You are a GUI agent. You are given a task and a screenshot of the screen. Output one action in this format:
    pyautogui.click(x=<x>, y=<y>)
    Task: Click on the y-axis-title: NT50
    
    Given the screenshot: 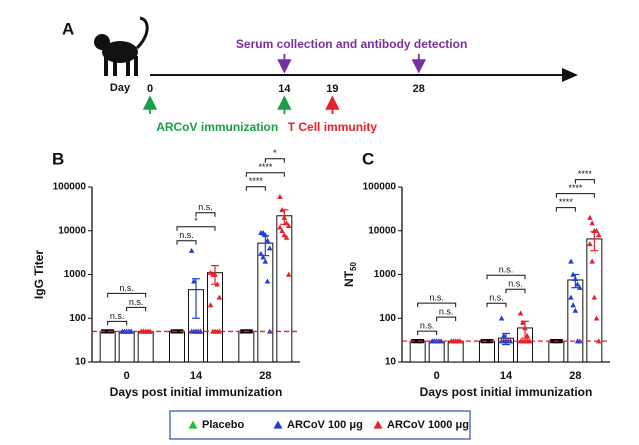 What is the action you would take?
    pyautogui.click(x=350, y=274)
    